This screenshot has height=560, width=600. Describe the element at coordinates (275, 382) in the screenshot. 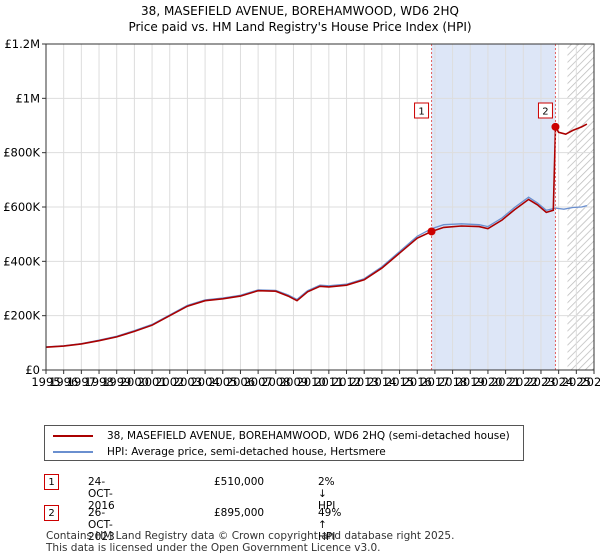

I see `x-tick-label: 2008` at that location.